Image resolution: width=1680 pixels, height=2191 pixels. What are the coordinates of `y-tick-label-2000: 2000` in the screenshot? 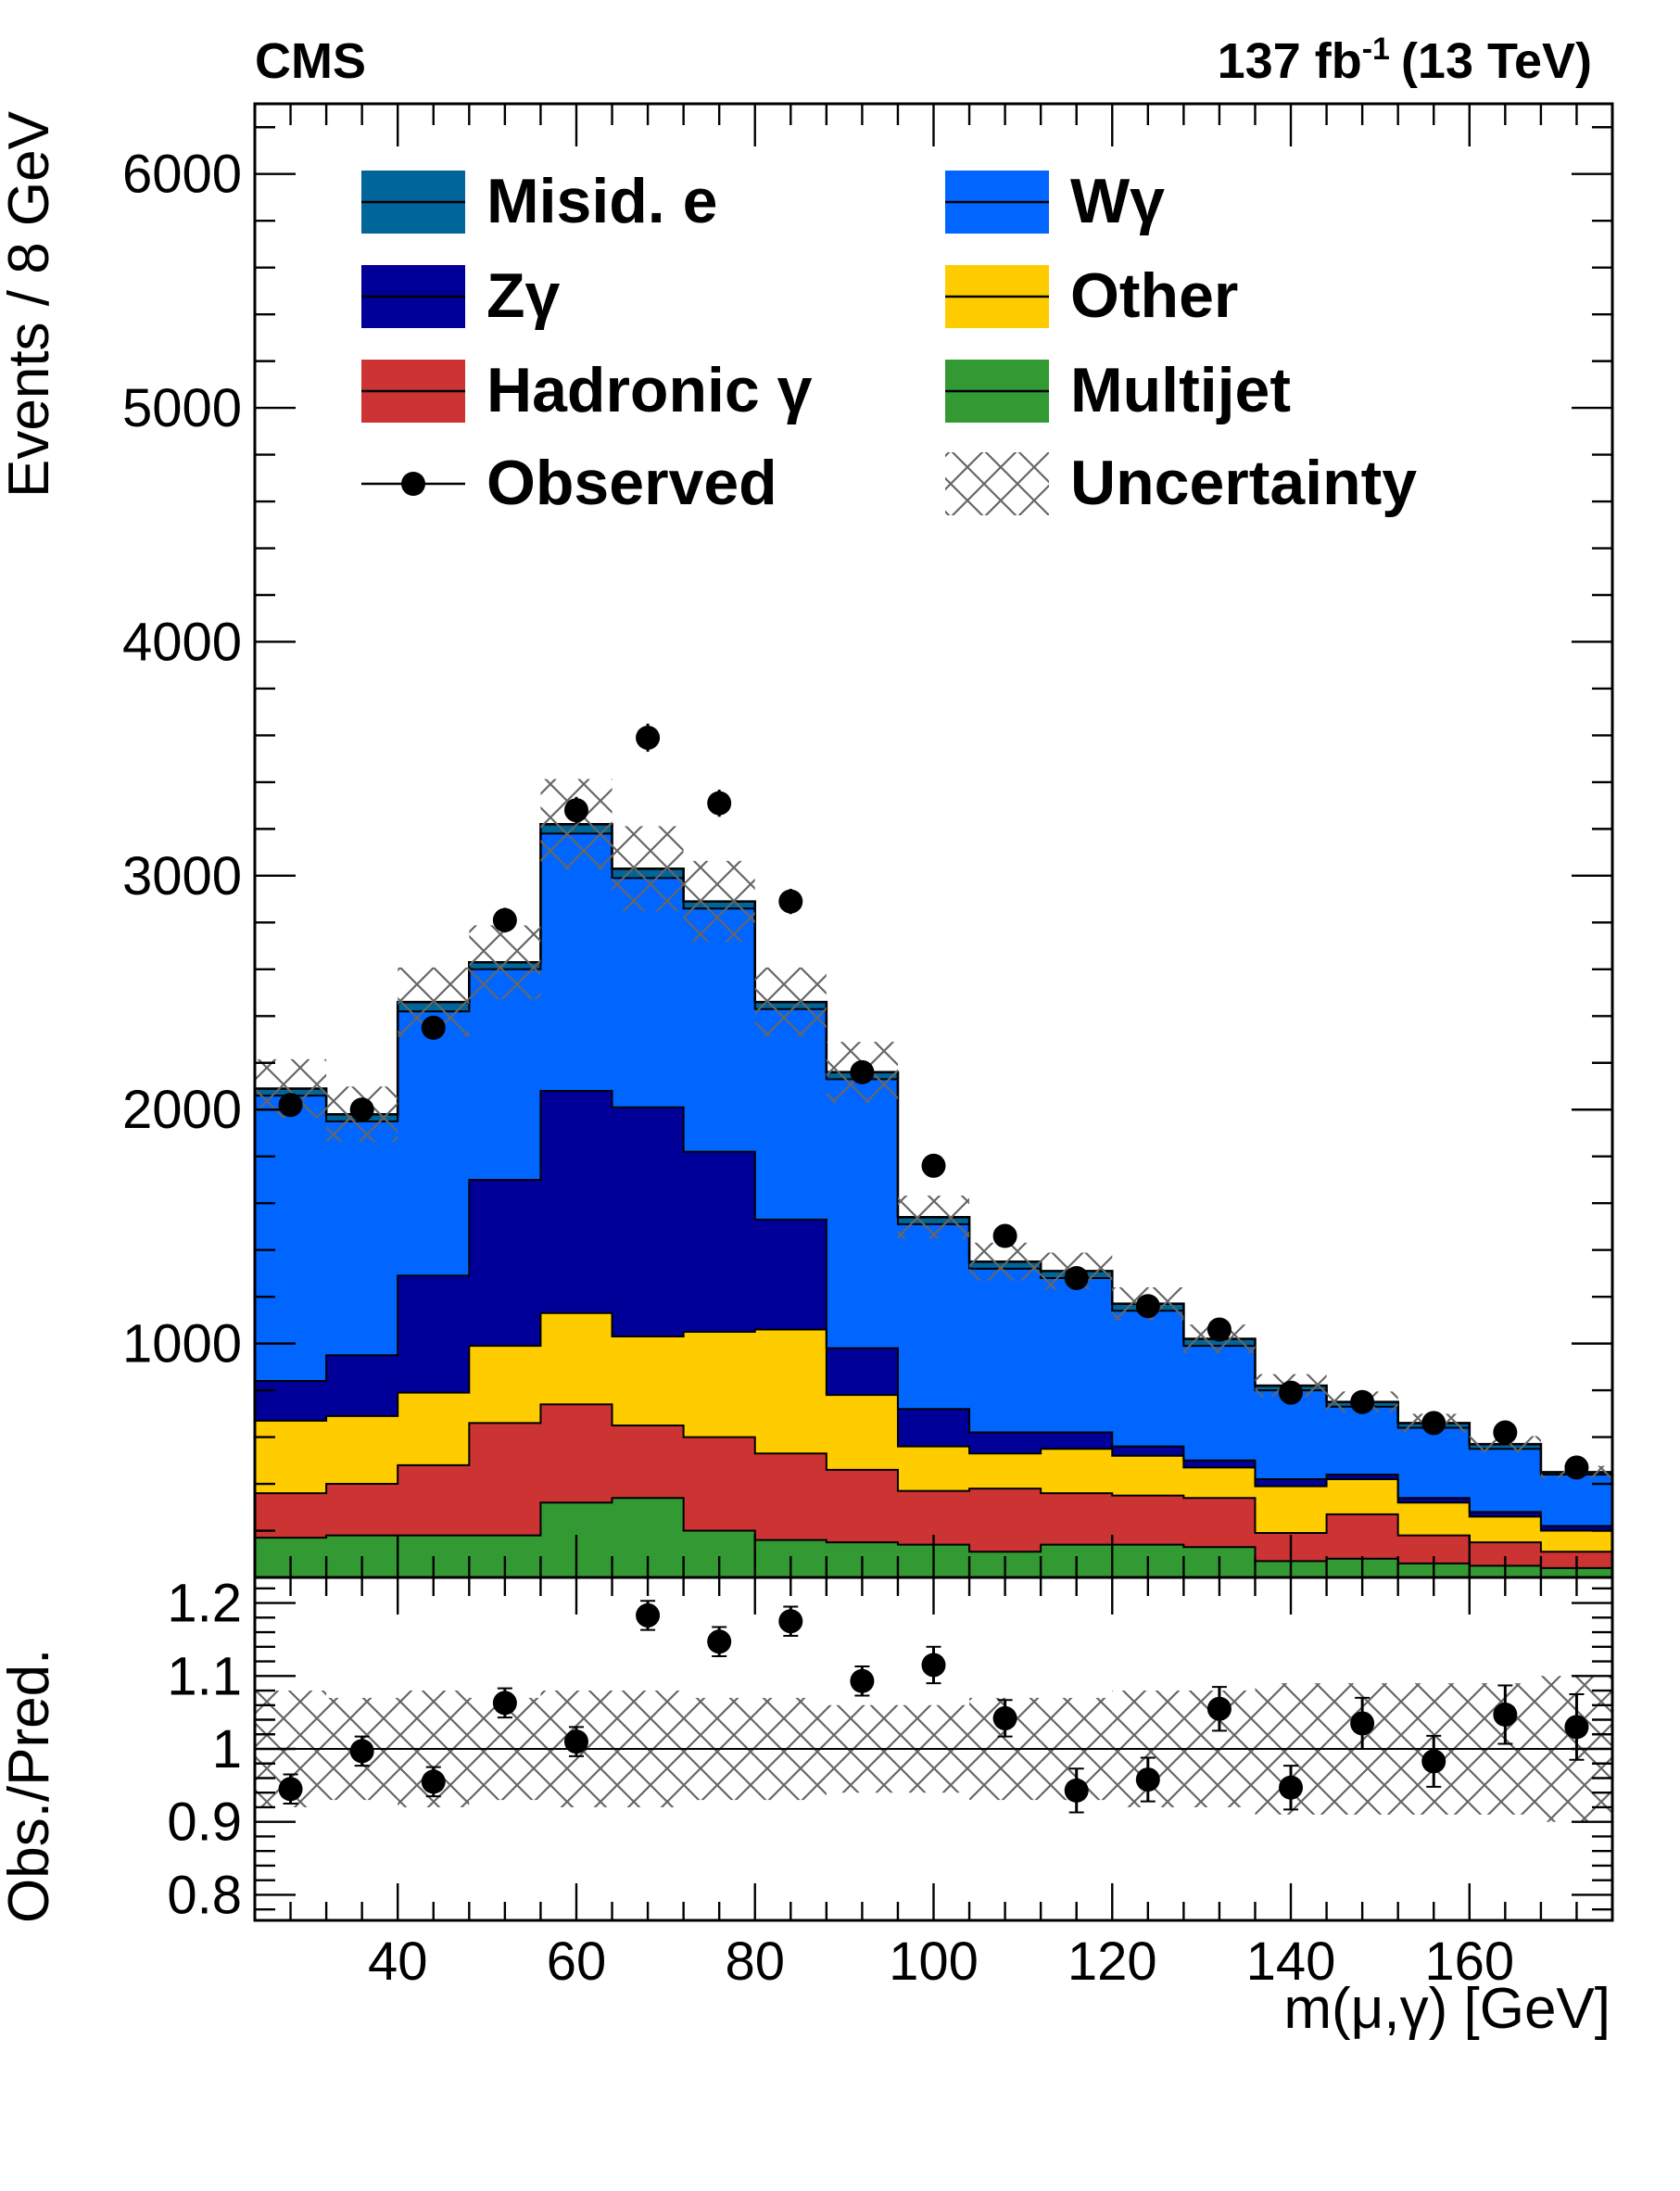 It's located at (182, 1110).